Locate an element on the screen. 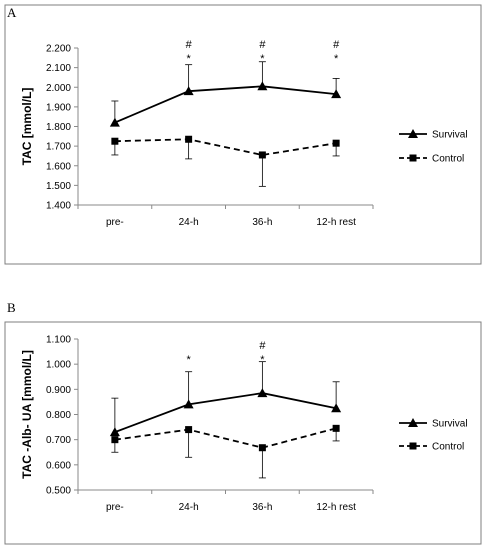 This screenshot has width=488, height=550. panel-b-survival-line is located at coordinates (225, 412).